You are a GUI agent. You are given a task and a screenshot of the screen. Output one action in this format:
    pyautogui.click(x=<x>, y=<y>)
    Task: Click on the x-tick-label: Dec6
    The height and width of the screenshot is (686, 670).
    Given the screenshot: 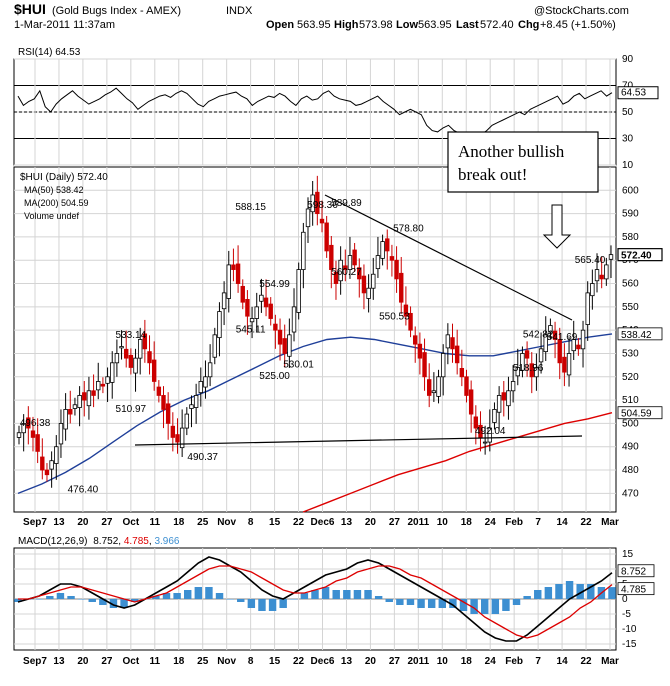 What is the action you would take?
    pyautogui.click(x=323, y=522)
    